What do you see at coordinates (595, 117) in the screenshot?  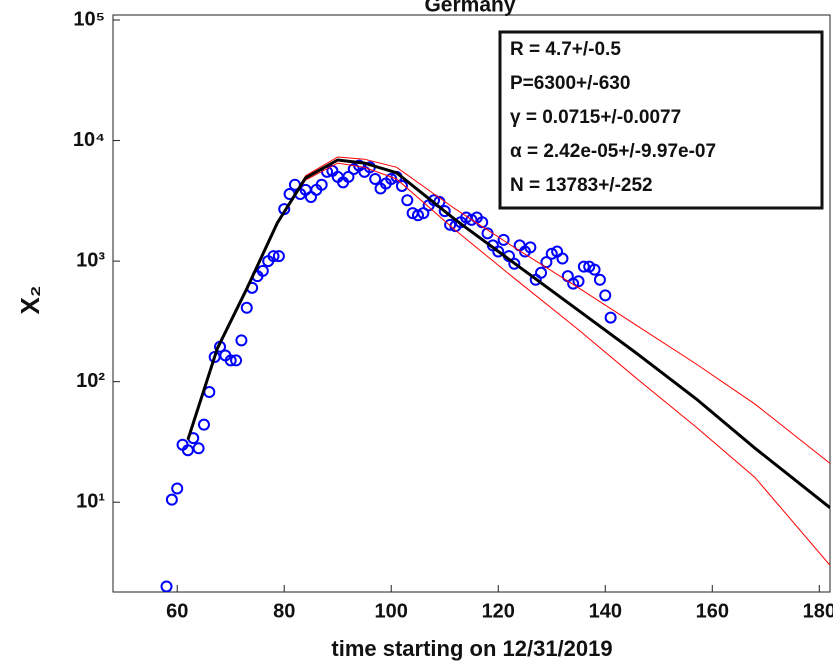 I see `annotation: γ = 0.0715+/-0.0077` at bounding box center [595, 117].